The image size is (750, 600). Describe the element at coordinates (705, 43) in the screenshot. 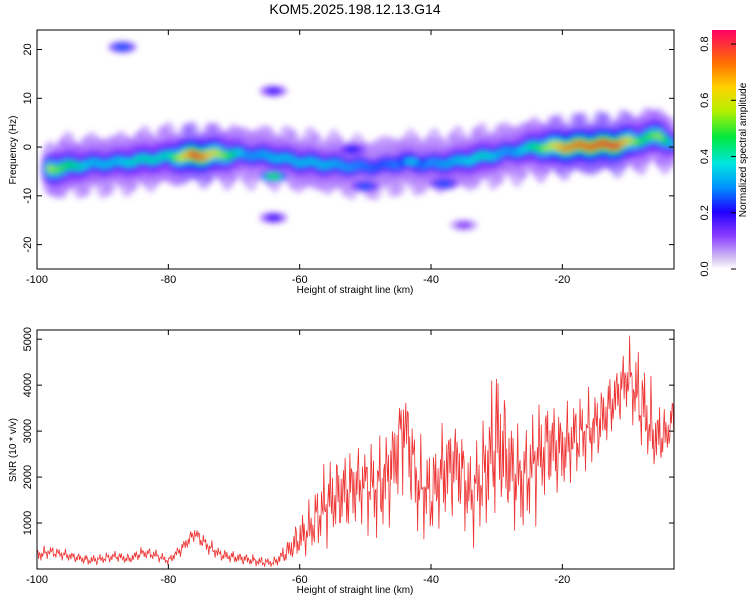

I see `colorbar-tick-label: 0.8` at that location.